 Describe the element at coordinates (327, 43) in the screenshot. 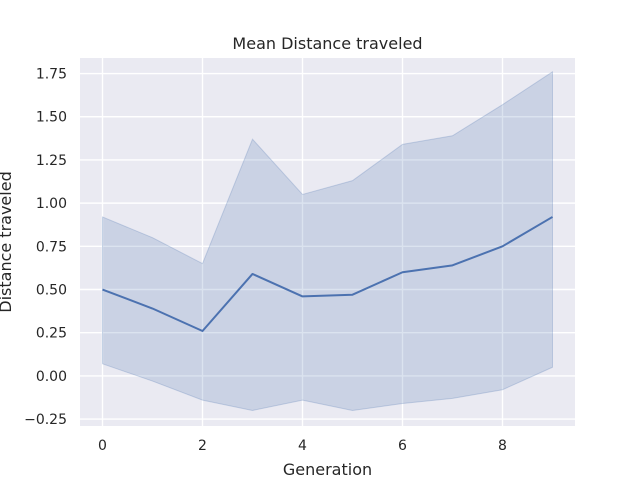

I see `chart-title: Mean Distance traveled` at that location.